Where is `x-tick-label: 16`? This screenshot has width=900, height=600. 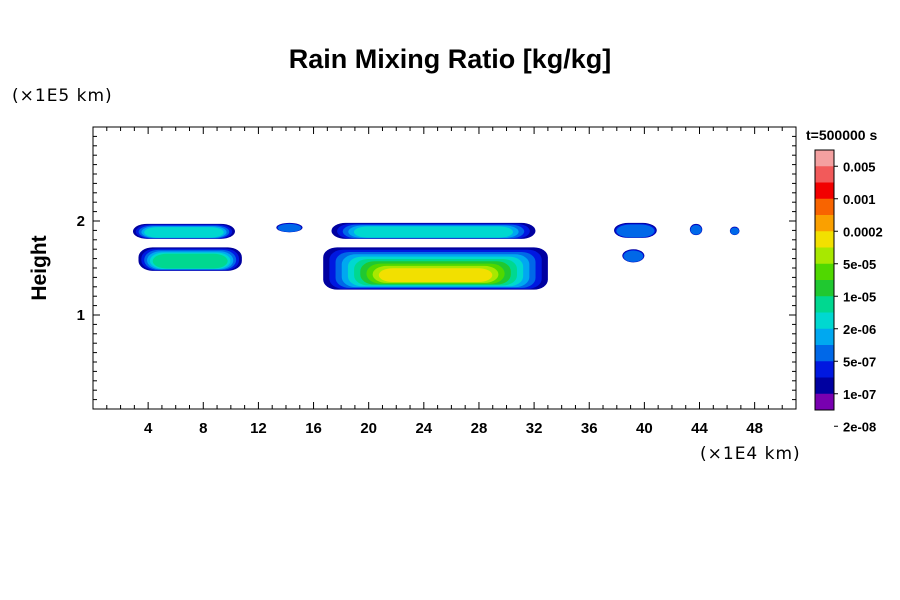
x-tick-label: 16 is located at coordinates (313, 428).